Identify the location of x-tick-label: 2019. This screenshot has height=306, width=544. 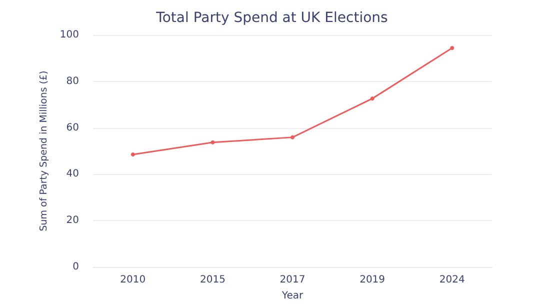
(373, 280).